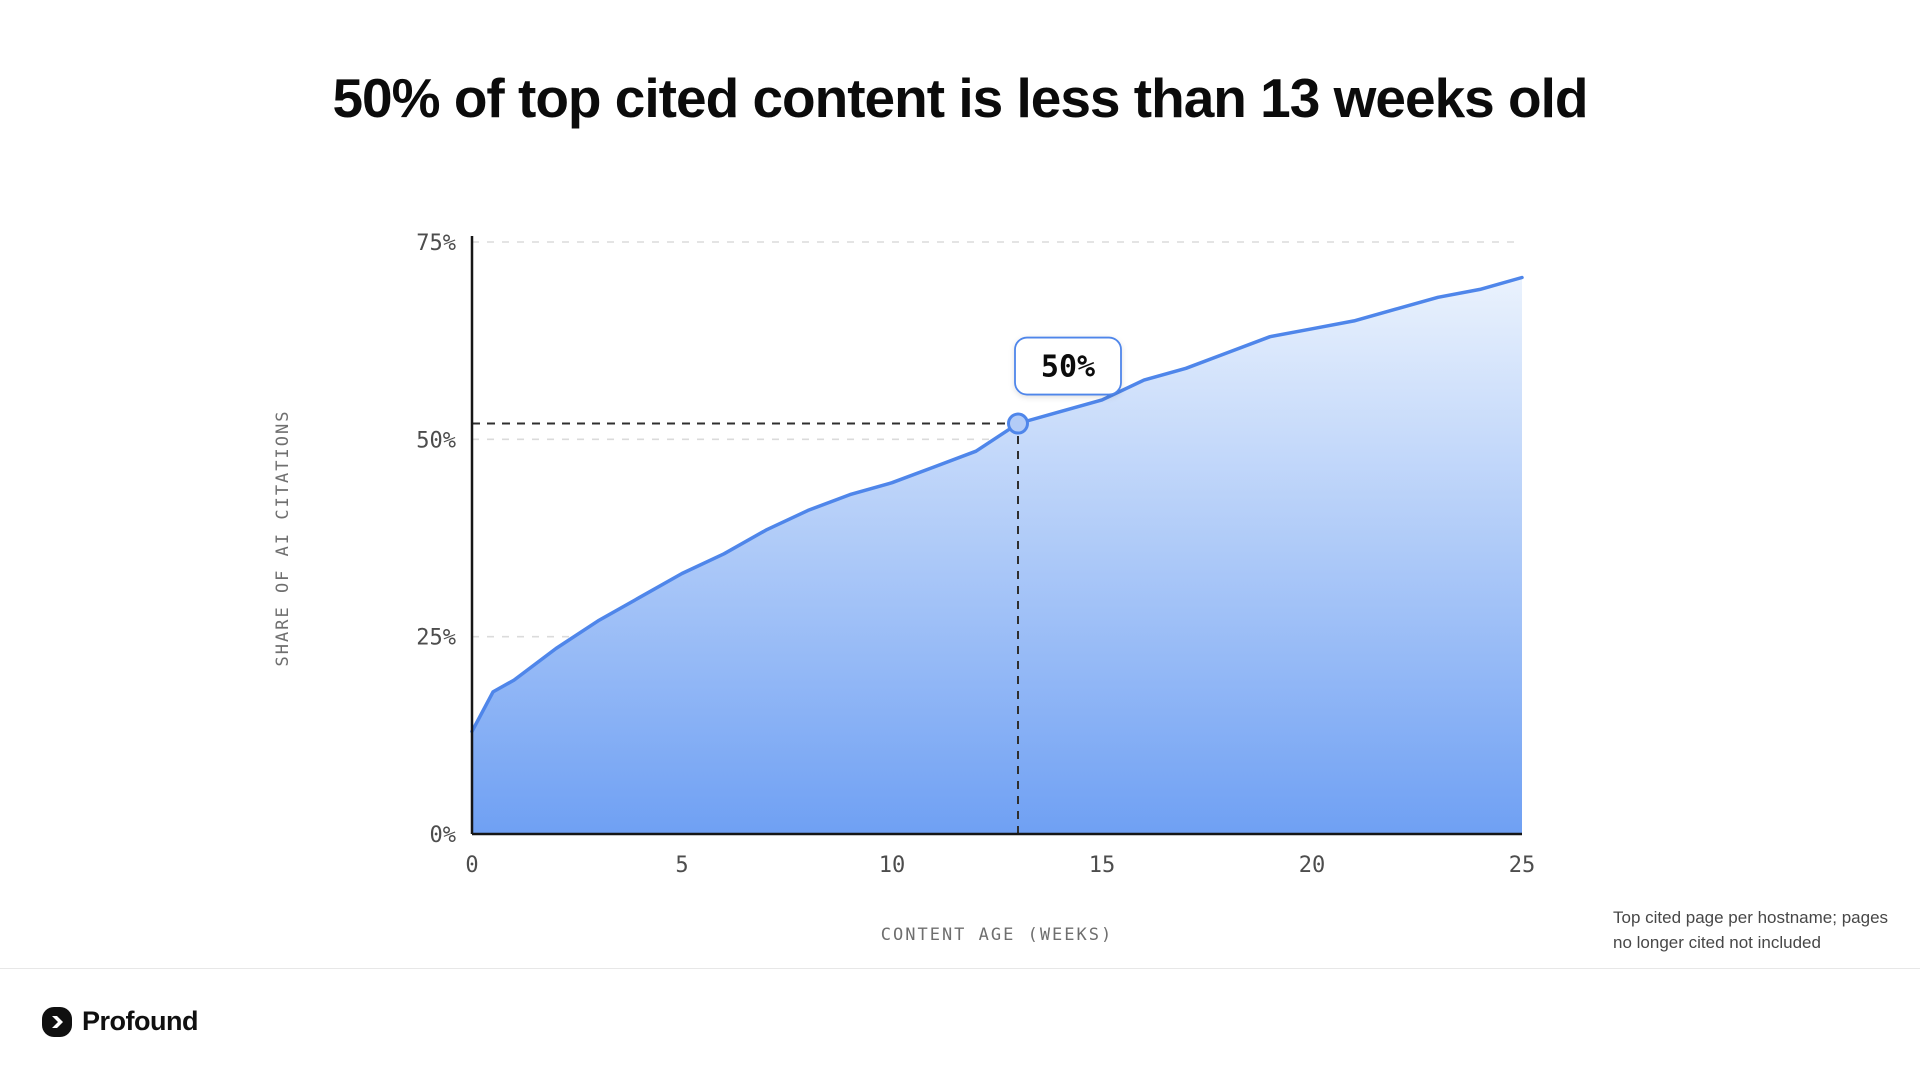  Describe the element at coordinates (443, 835) in the screenshot. I see `y-tick-label: 0%` at that location.